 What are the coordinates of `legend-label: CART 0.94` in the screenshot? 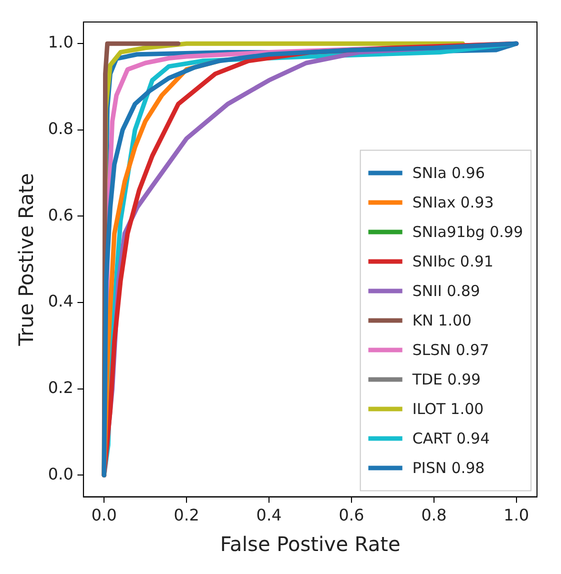 It's located at (451, 438).